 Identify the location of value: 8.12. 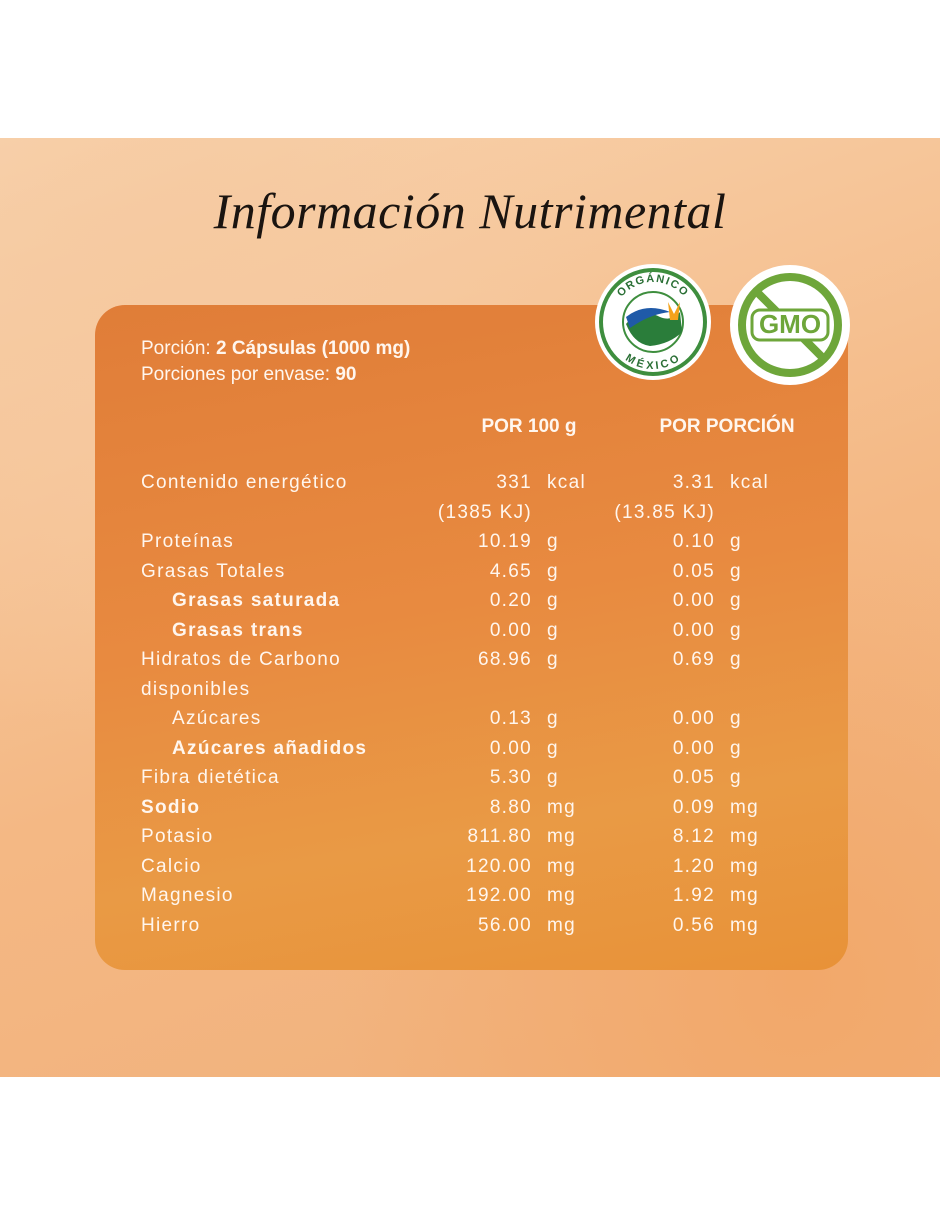
(693, 836).